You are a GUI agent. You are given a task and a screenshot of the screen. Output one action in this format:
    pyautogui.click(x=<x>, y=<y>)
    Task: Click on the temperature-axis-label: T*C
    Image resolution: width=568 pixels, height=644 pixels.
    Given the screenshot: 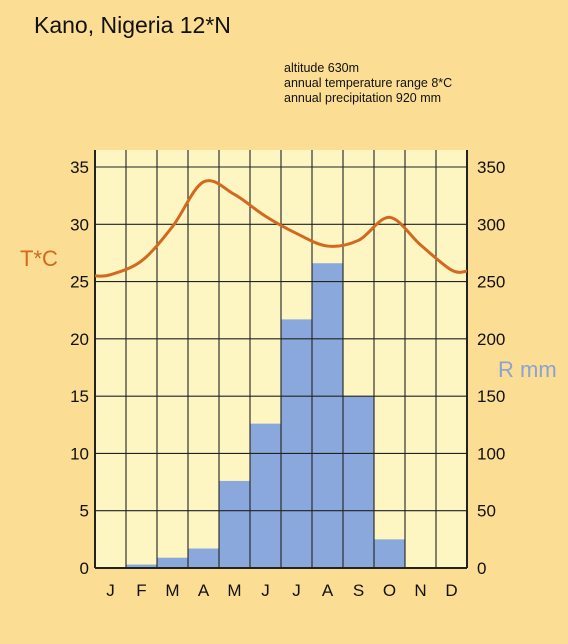 What is the action you would take?
    pyautogui.click(x=39, y=258)
    